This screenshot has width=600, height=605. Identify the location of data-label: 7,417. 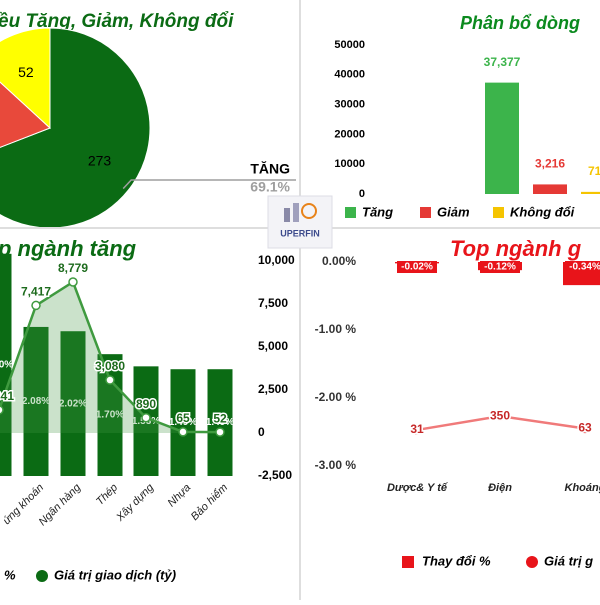
(36, 292).